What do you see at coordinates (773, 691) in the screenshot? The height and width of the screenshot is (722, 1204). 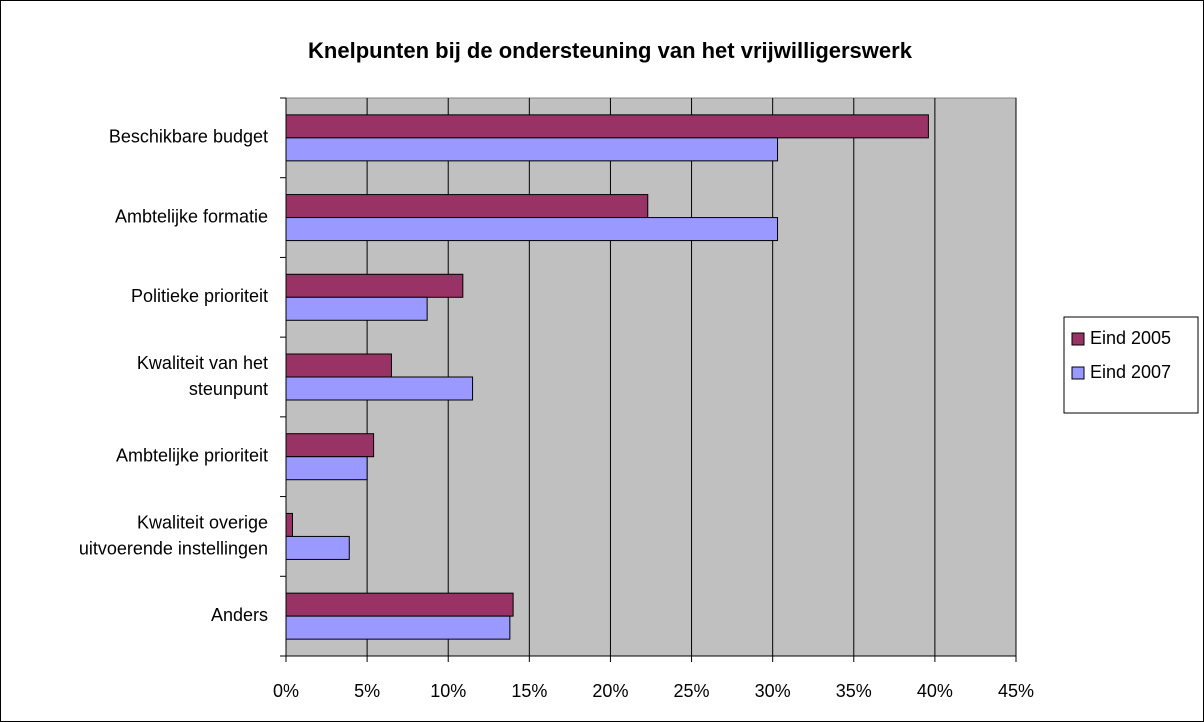 I see `x-tick-label: 30%` at bounding box center [773, 691].